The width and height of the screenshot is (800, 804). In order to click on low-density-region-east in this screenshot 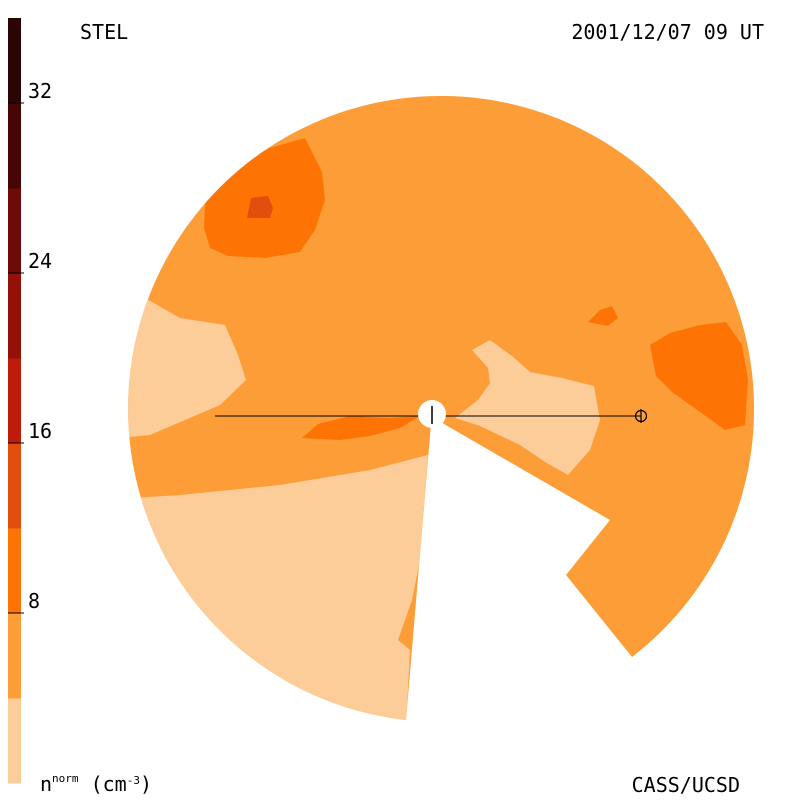, I will do `click(527, 407)`.